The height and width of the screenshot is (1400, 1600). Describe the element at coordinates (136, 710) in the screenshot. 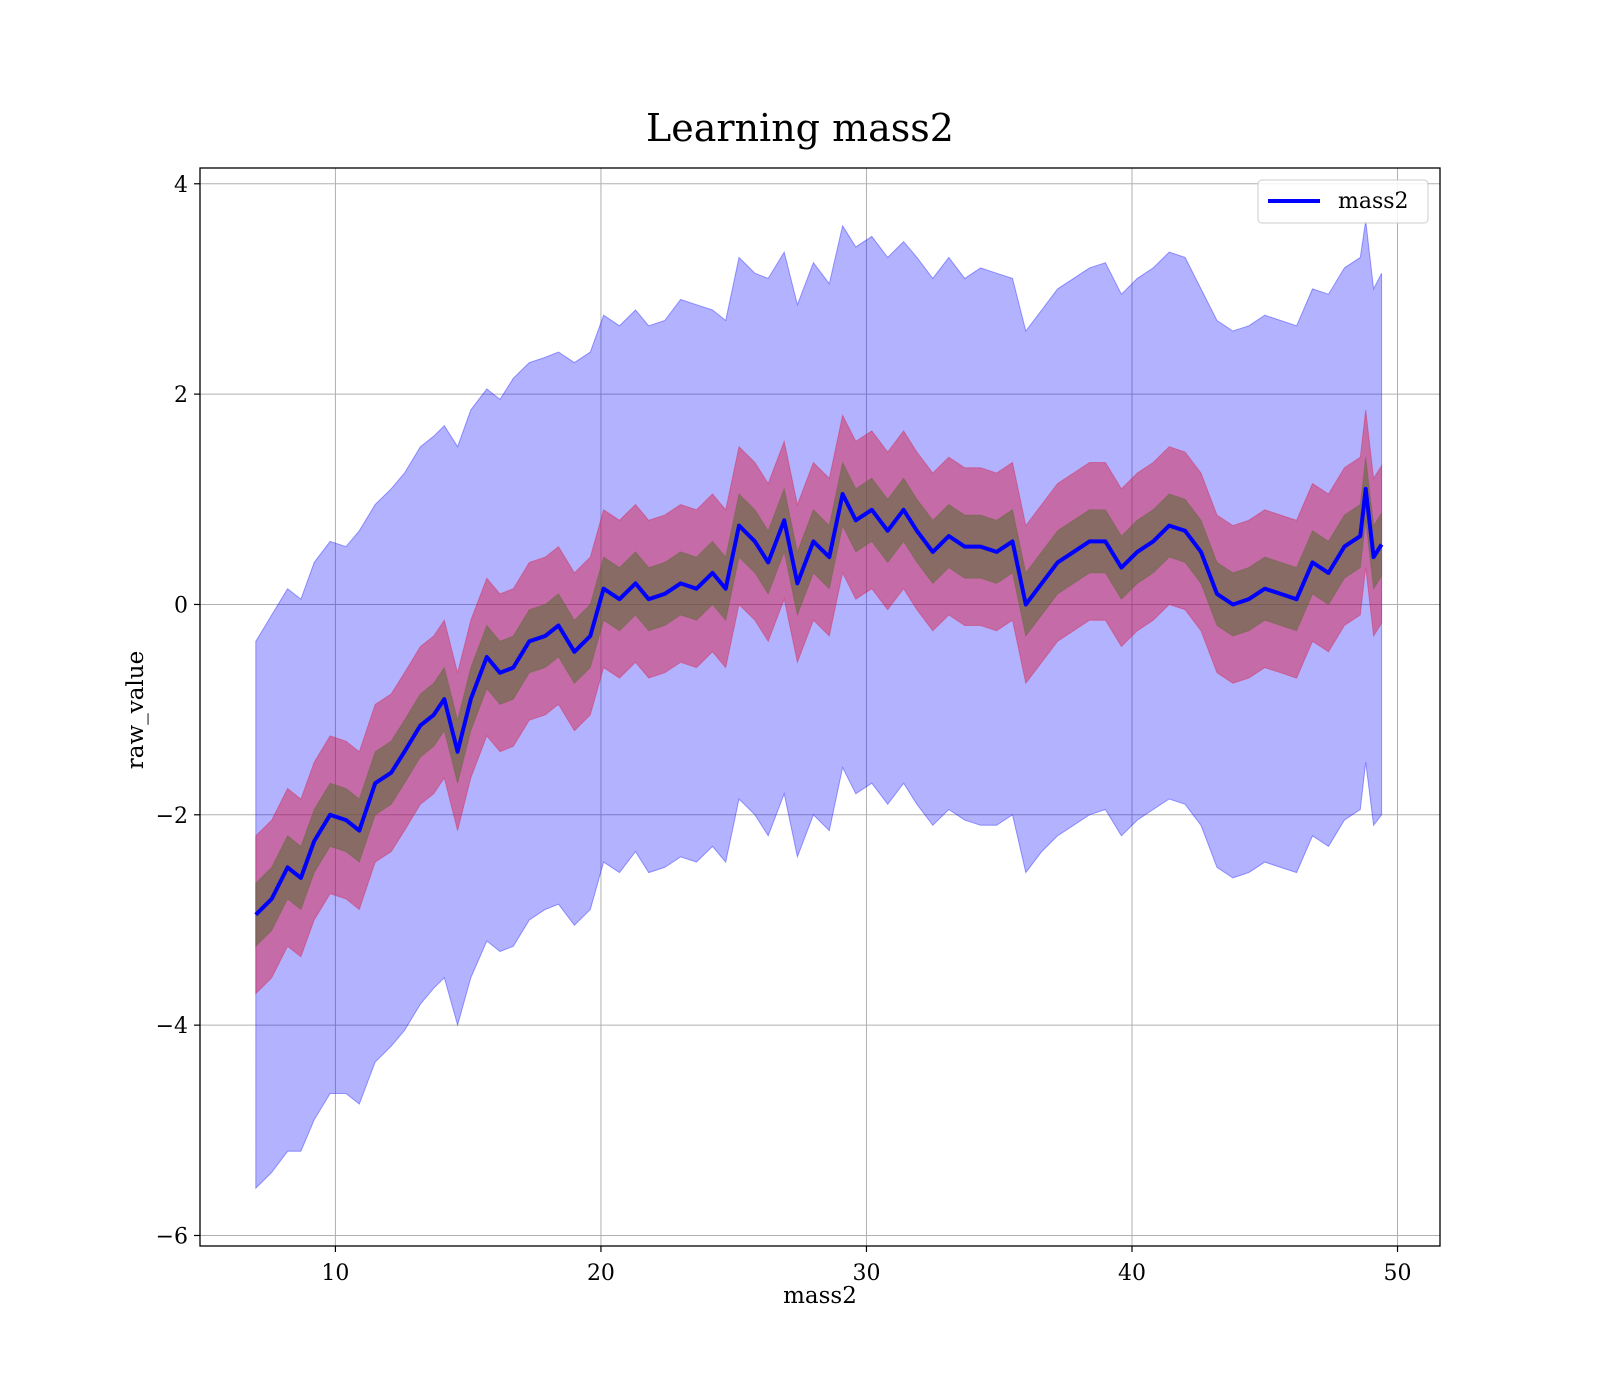

I see `y-axis-label: raw_value` at that location.